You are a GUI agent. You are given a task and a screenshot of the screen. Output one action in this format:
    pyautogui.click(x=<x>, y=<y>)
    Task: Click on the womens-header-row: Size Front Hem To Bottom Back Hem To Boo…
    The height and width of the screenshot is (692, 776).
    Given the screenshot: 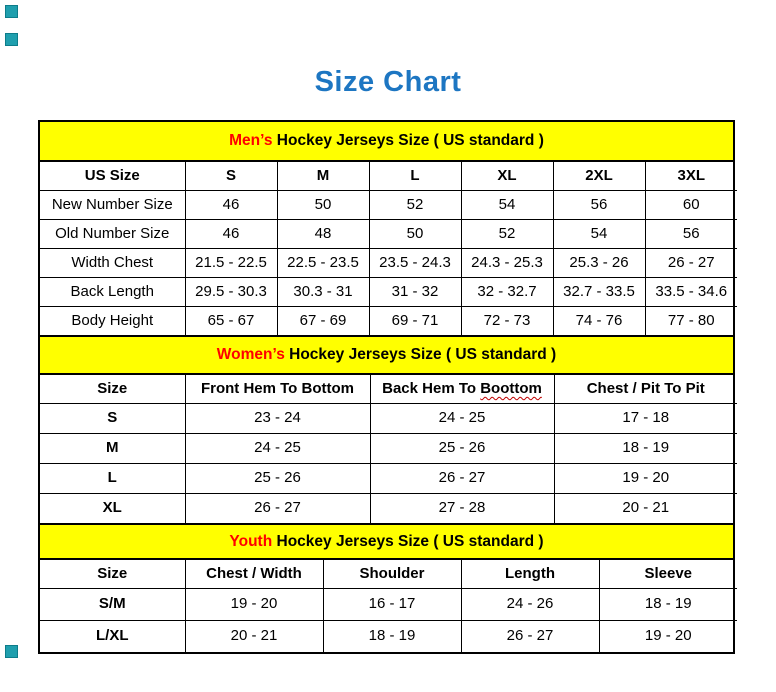 What is the action you would take?
    pyautogui.click(x=388, y=389)
    